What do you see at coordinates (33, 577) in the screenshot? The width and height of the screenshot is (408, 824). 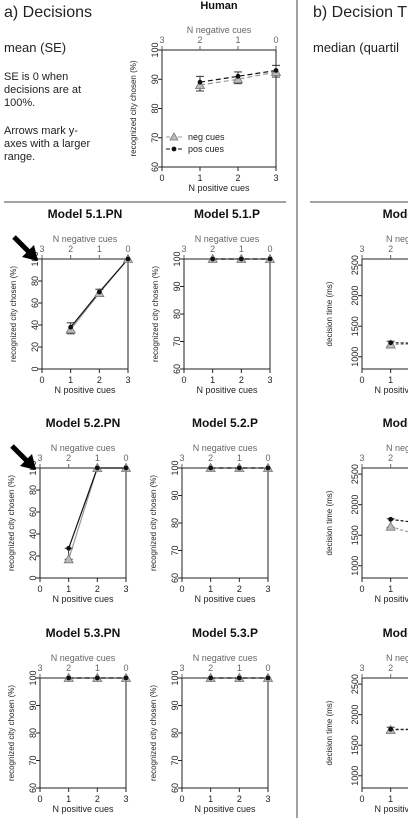 I see `y-tick-label: 0` at bounding box center [33, 577].